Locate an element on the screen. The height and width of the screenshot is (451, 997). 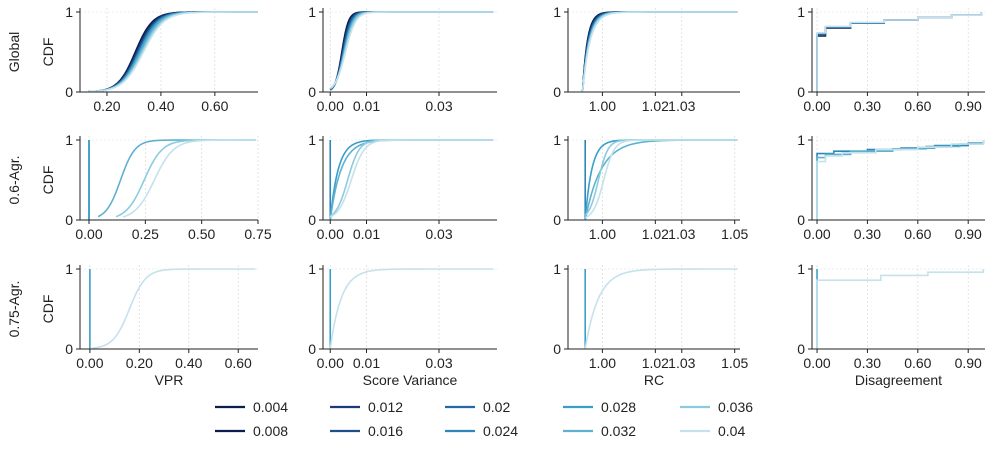
series-line-0.024 is located at coordinates (173, 52).